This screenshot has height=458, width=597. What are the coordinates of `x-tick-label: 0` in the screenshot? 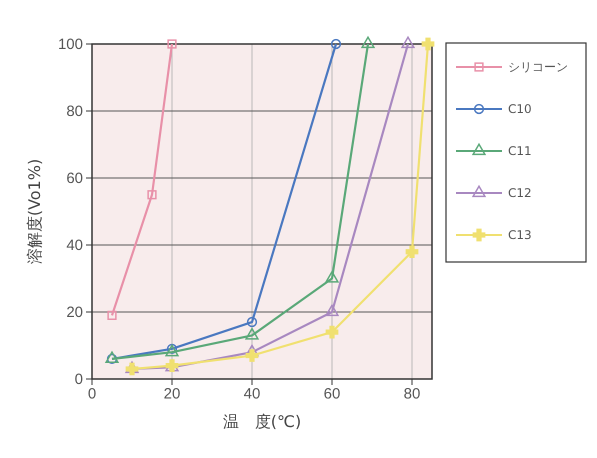 It's located at (92, 394).